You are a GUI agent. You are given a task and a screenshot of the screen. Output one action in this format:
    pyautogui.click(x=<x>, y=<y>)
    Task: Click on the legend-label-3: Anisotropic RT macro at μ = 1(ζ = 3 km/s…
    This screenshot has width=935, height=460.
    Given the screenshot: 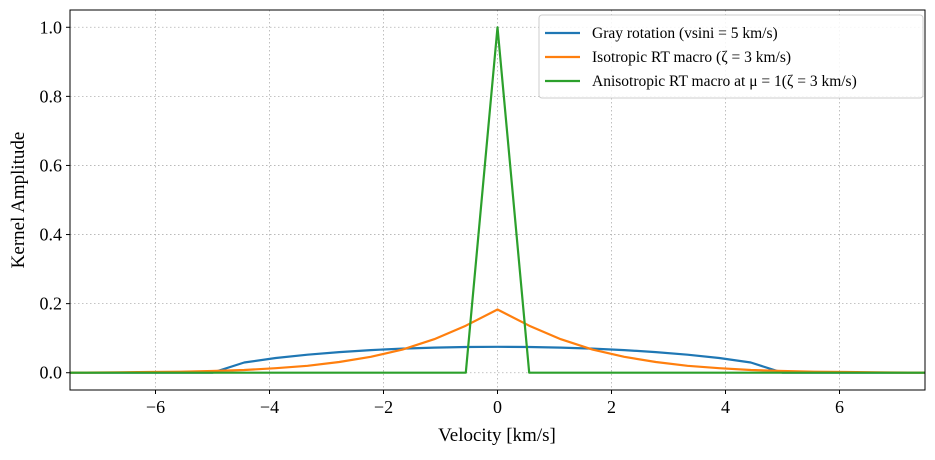 What is the action you would take?
    pyautogui.click(x=724, y=81)
    